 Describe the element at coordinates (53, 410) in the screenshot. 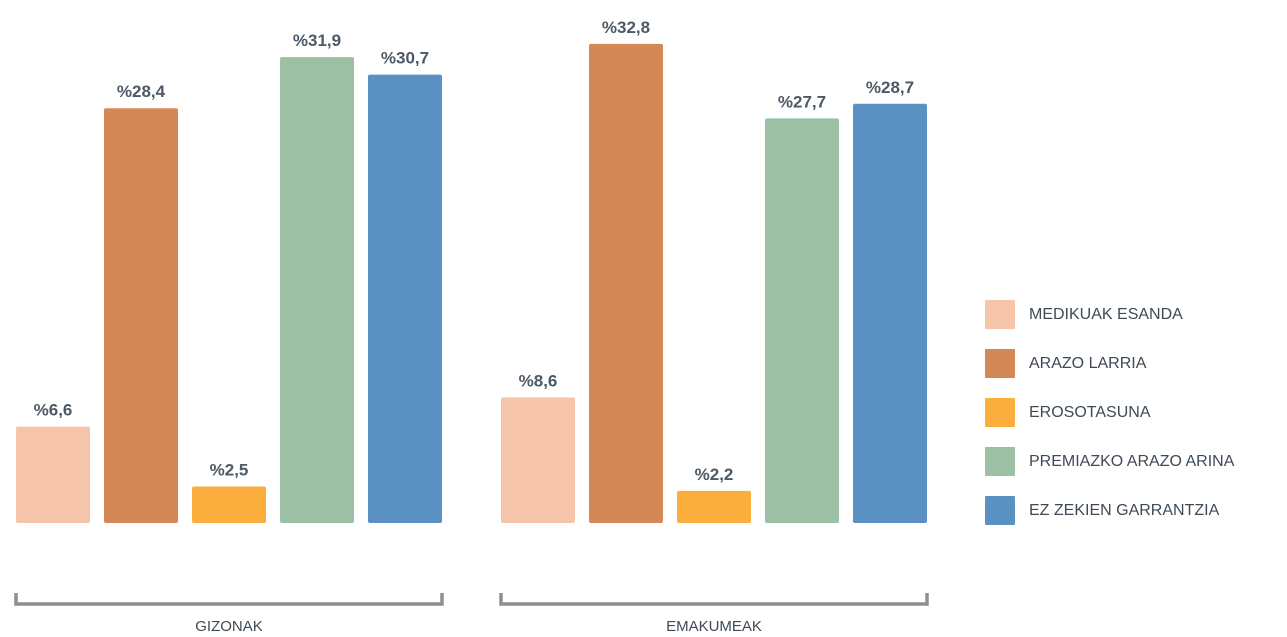

I see `data-label-gizonak-medikuak-esanda: %6,6` at that location.